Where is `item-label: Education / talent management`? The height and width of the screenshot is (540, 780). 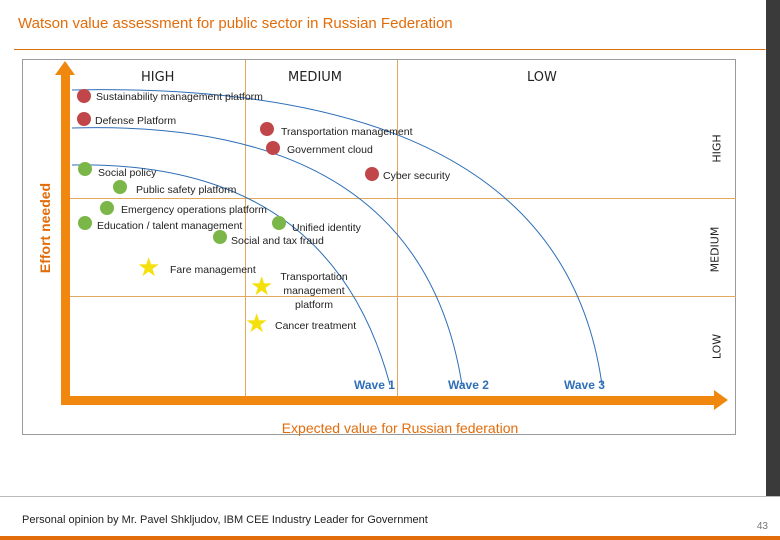
item-label: Education / talent management is located at coordinates (170, 226).